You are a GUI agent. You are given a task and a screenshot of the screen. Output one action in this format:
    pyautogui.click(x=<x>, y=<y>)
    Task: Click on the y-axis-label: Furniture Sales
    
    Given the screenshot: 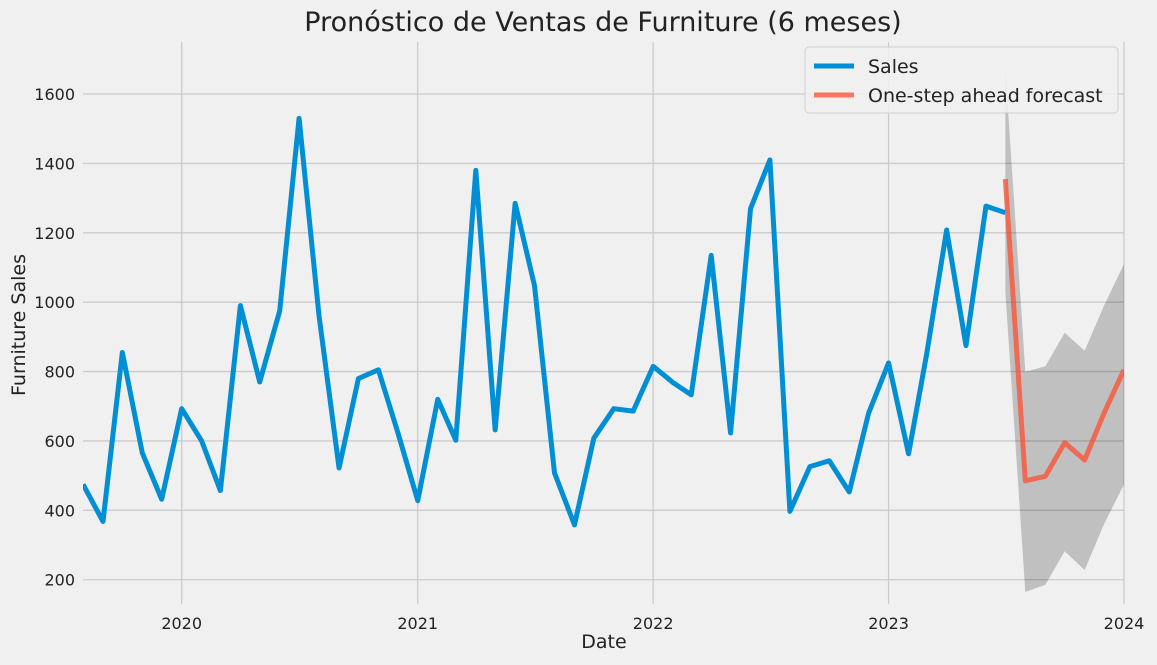 What is the action you would take?
    pyautogui.click(x=19, y=325)
    